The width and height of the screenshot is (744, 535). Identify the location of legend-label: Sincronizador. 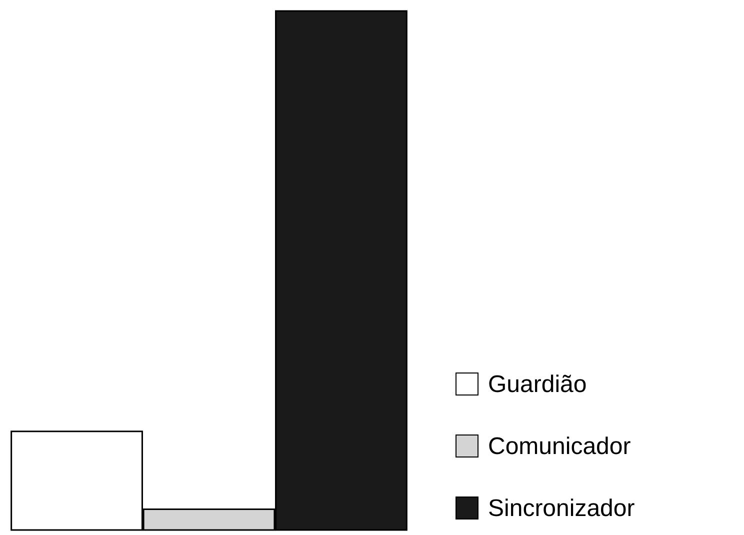
(561, 508).